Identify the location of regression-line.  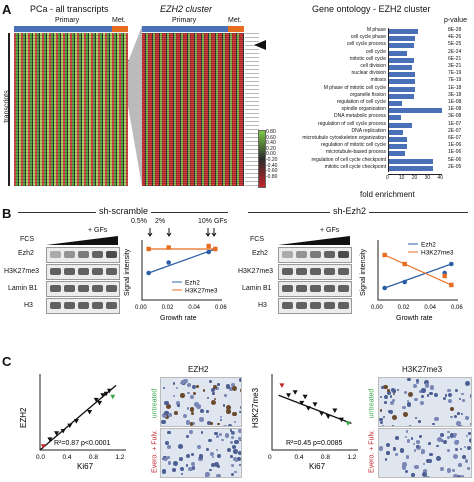
(315, 409).